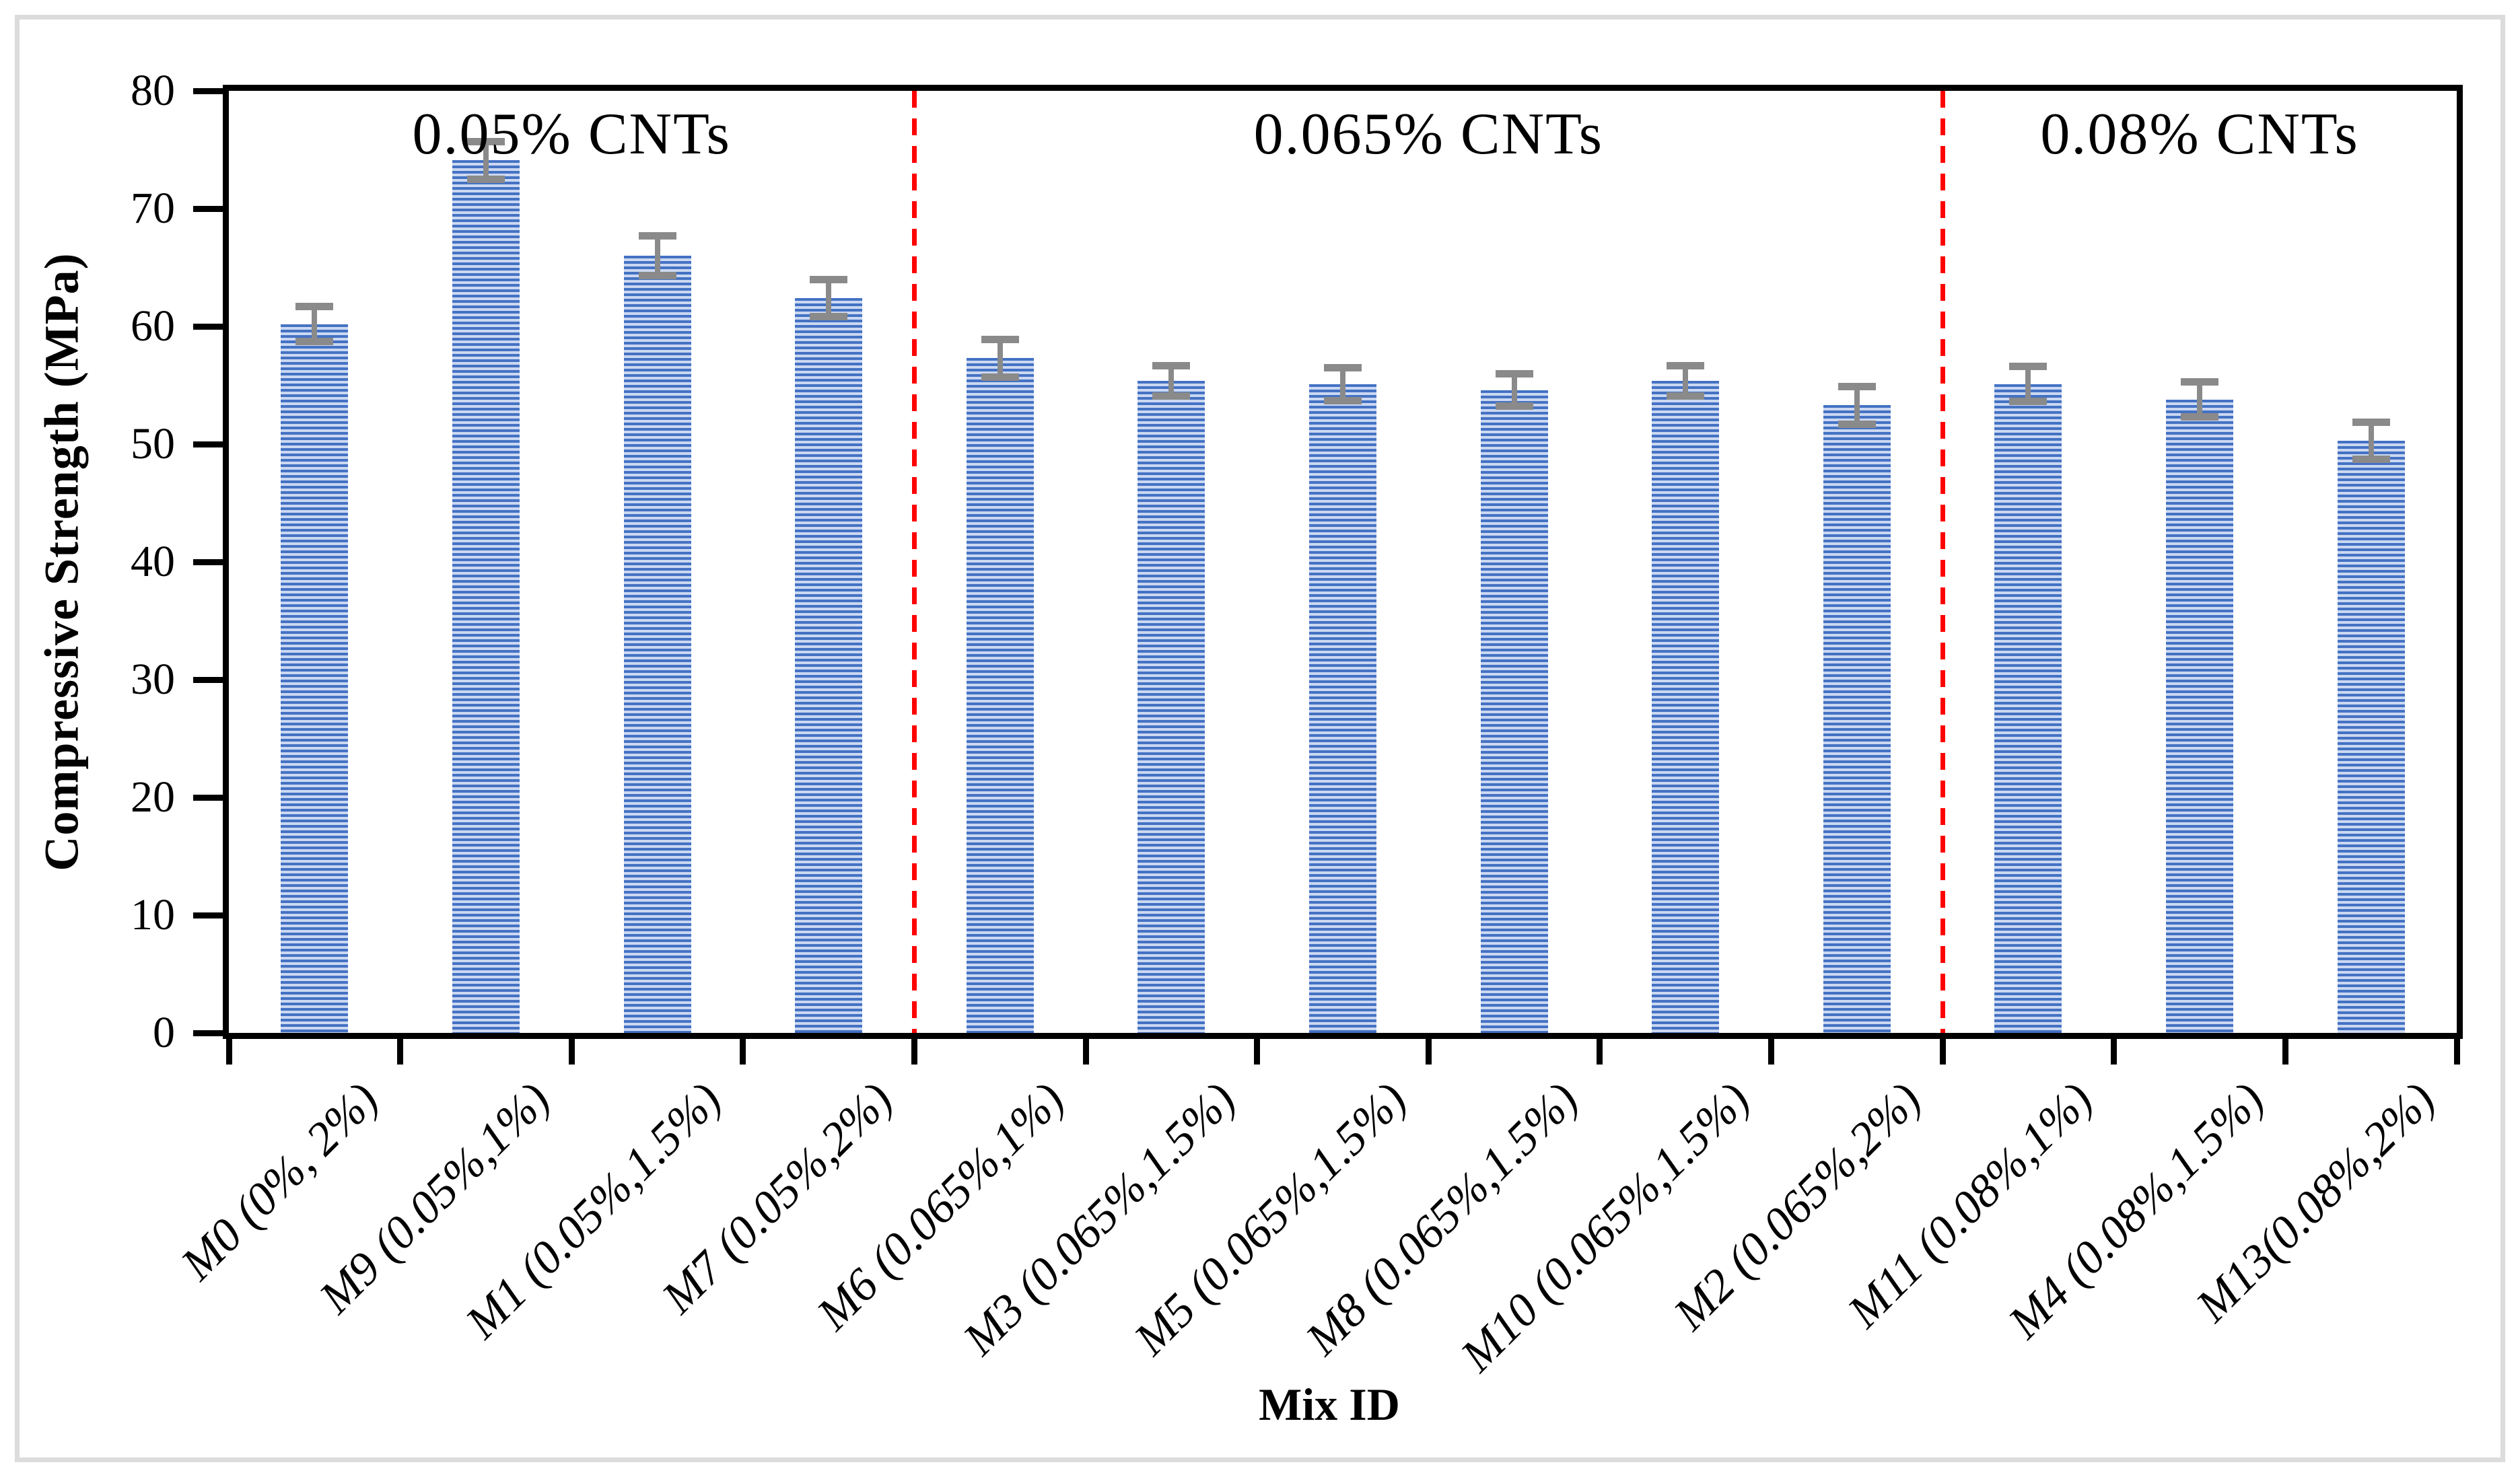  What do you see at coordinates (571, 134) in the screenshot?
I see `section-label: 0.05% CNTs` at bounding box center [571, 134].